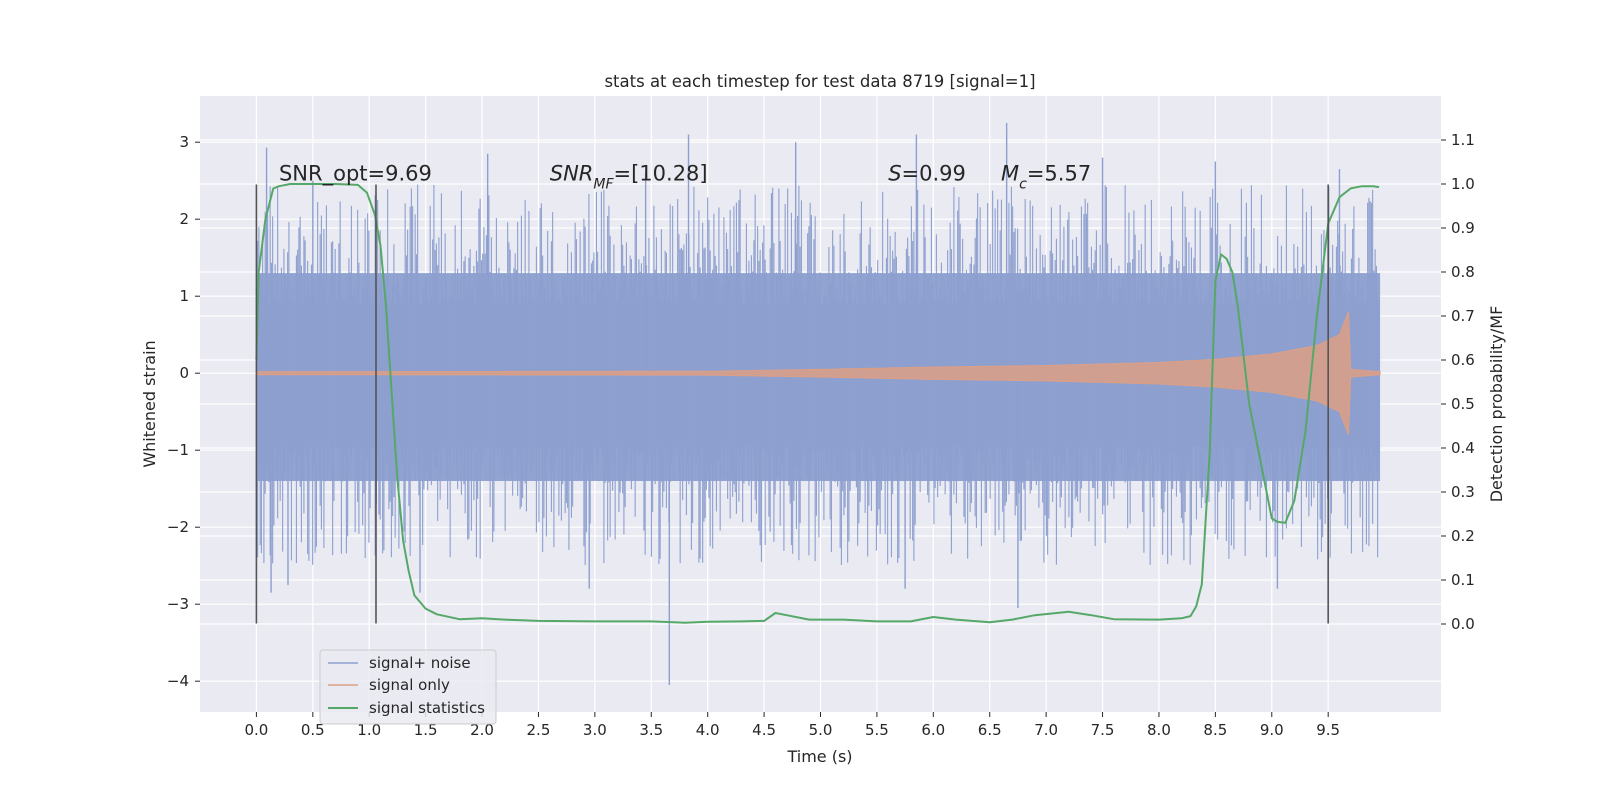 The width and height of the screenshot is (1600, 804). I want to click on annotation-part: =[10.28], so click(661, 174).